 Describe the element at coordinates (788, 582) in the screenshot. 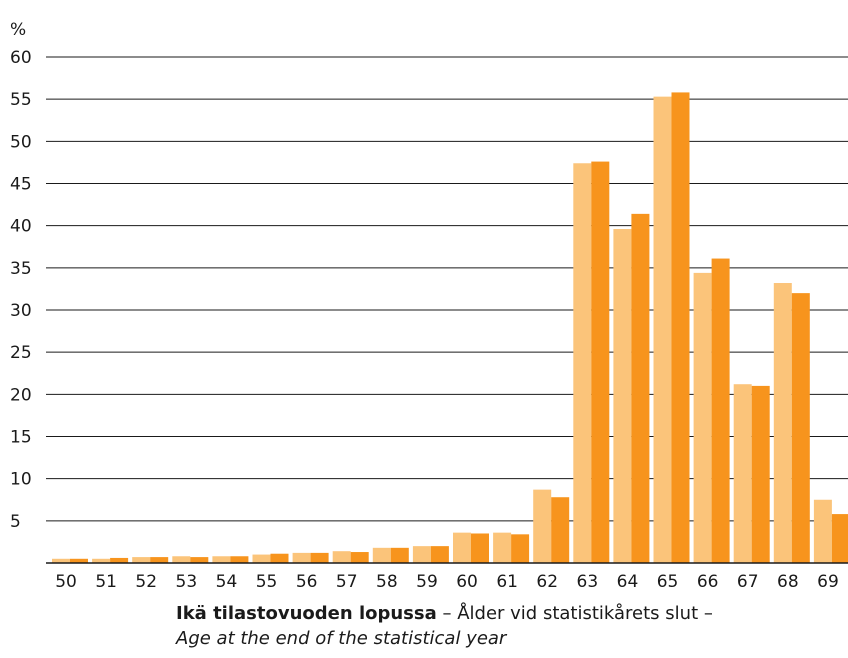

I see `x-tick-label: 68` at that location.